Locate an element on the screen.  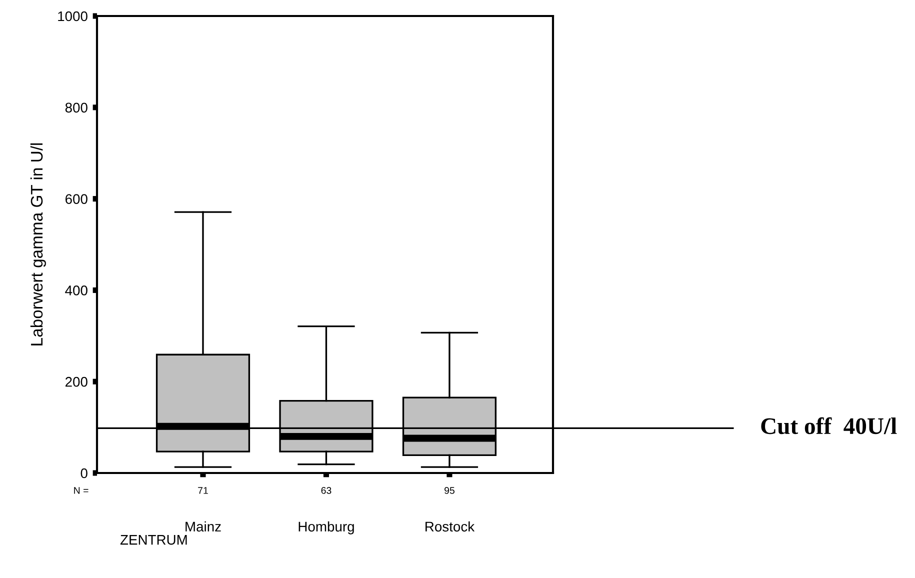
x-tick-label: Rostock is located at coordinates (450, 526).